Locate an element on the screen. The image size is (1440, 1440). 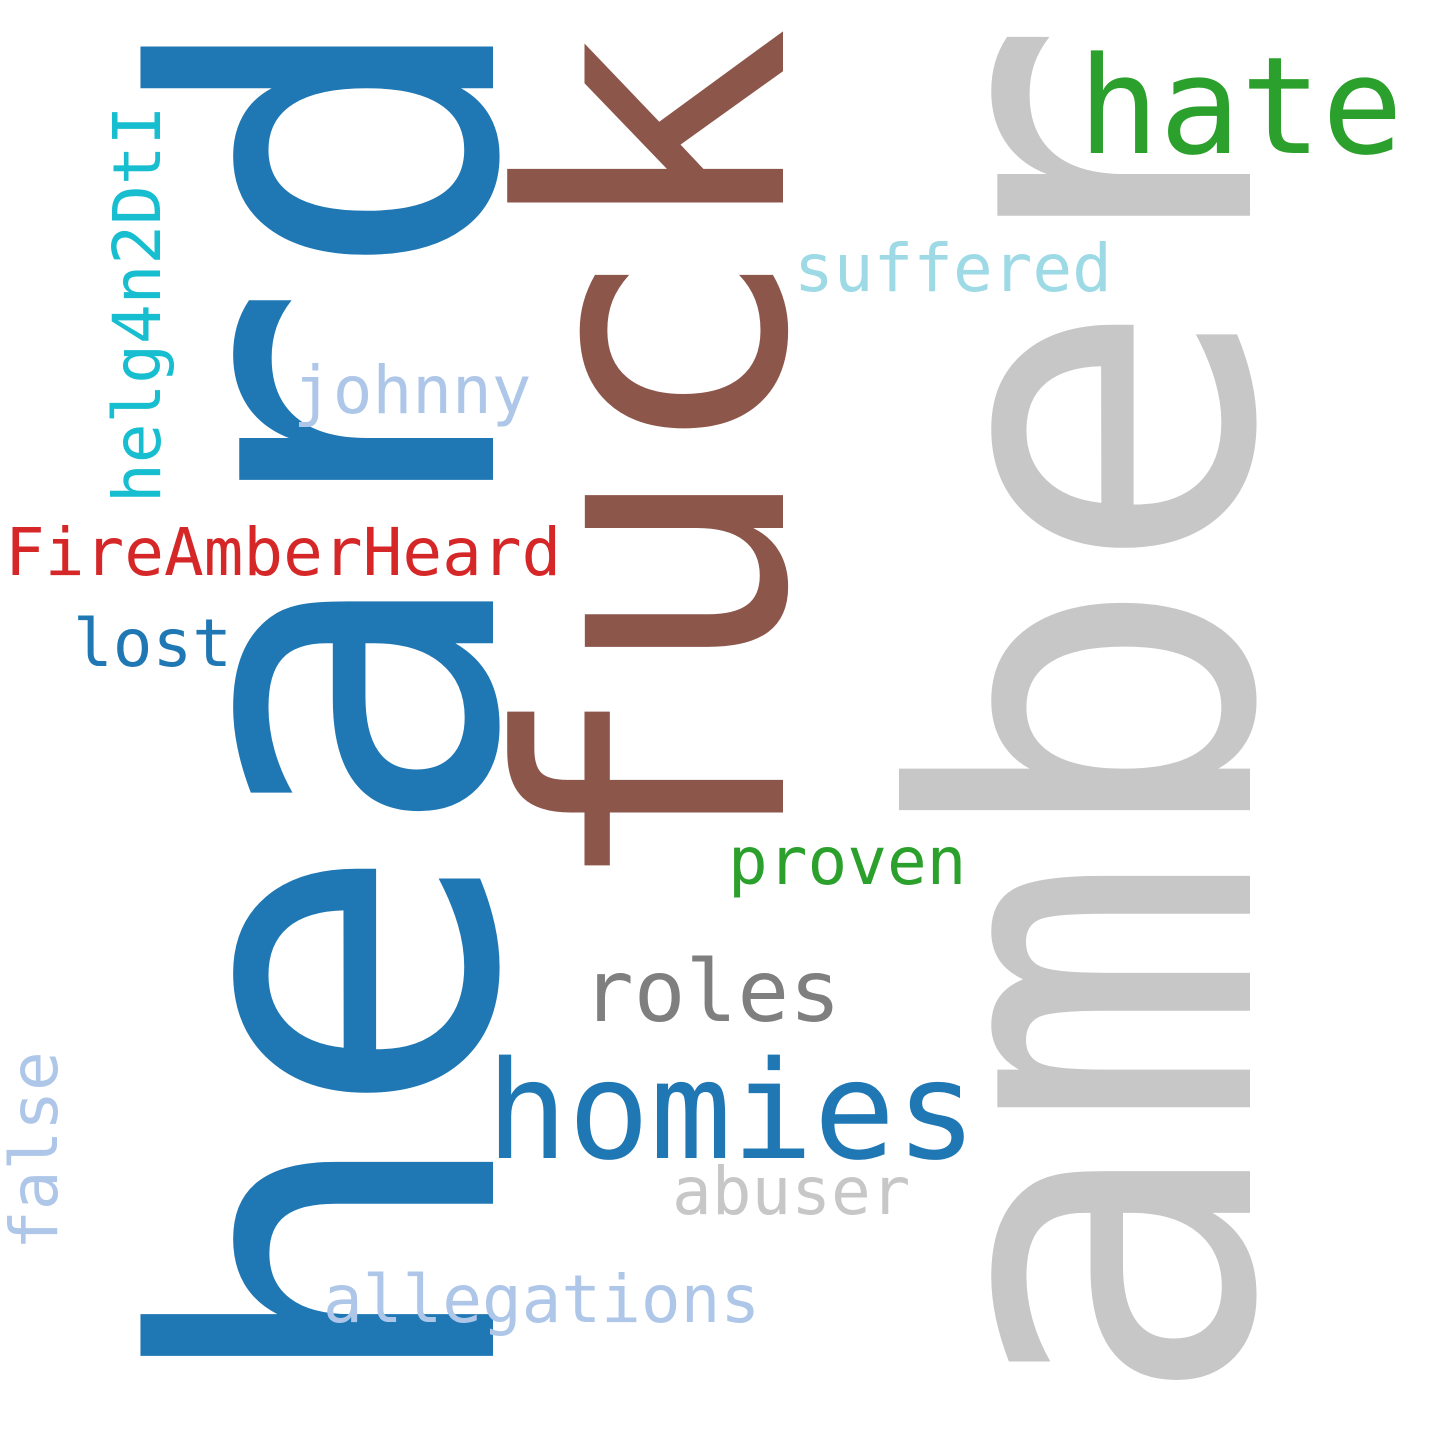
word-proven: proven is located at coordinates (847, 861).